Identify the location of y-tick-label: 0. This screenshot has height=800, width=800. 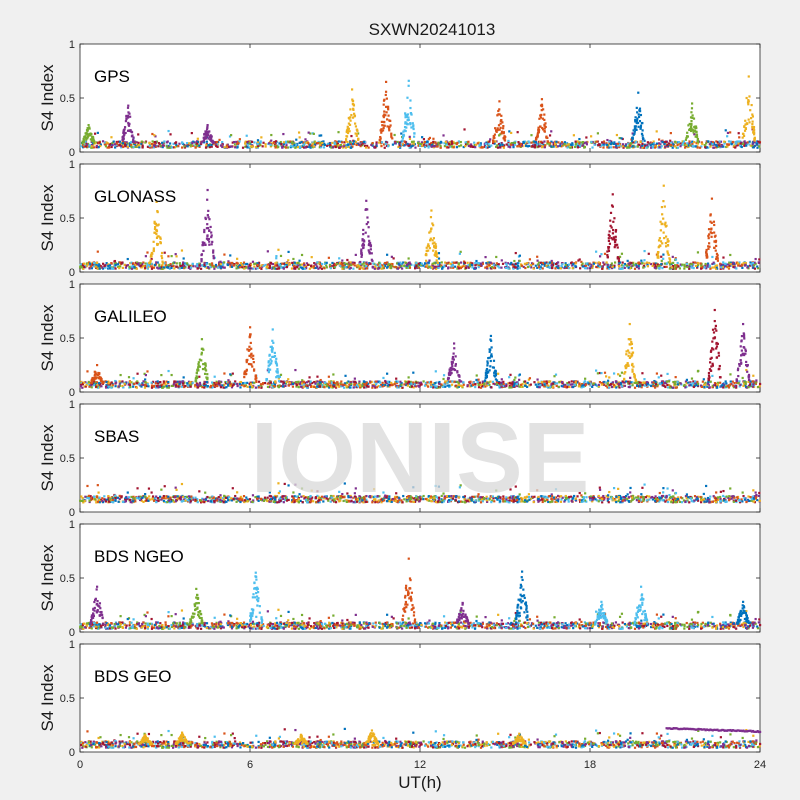
(72, 153).